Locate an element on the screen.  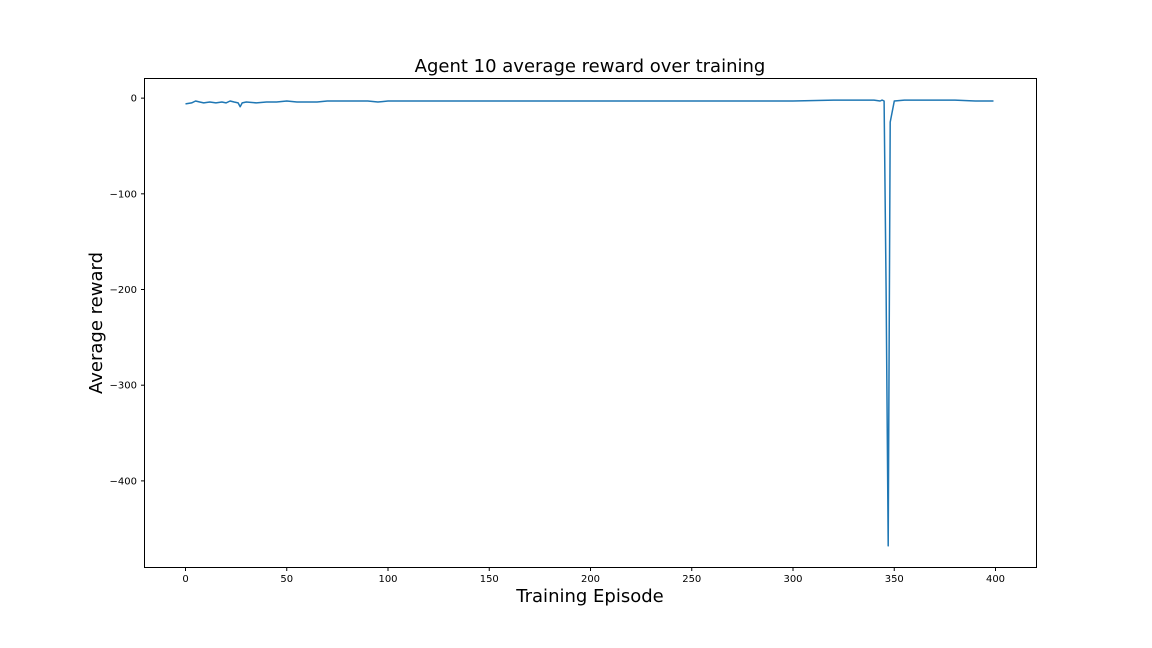
x-tick-label: 400 is located at coordinates (995, 579).